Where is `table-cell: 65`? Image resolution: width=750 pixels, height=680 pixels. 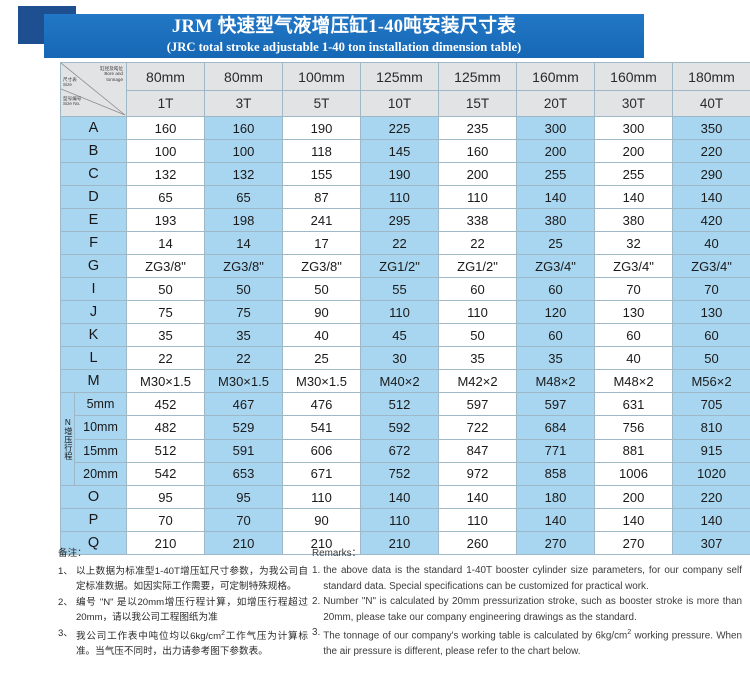 table-cell: 65 is located at coordinates (166, 197).